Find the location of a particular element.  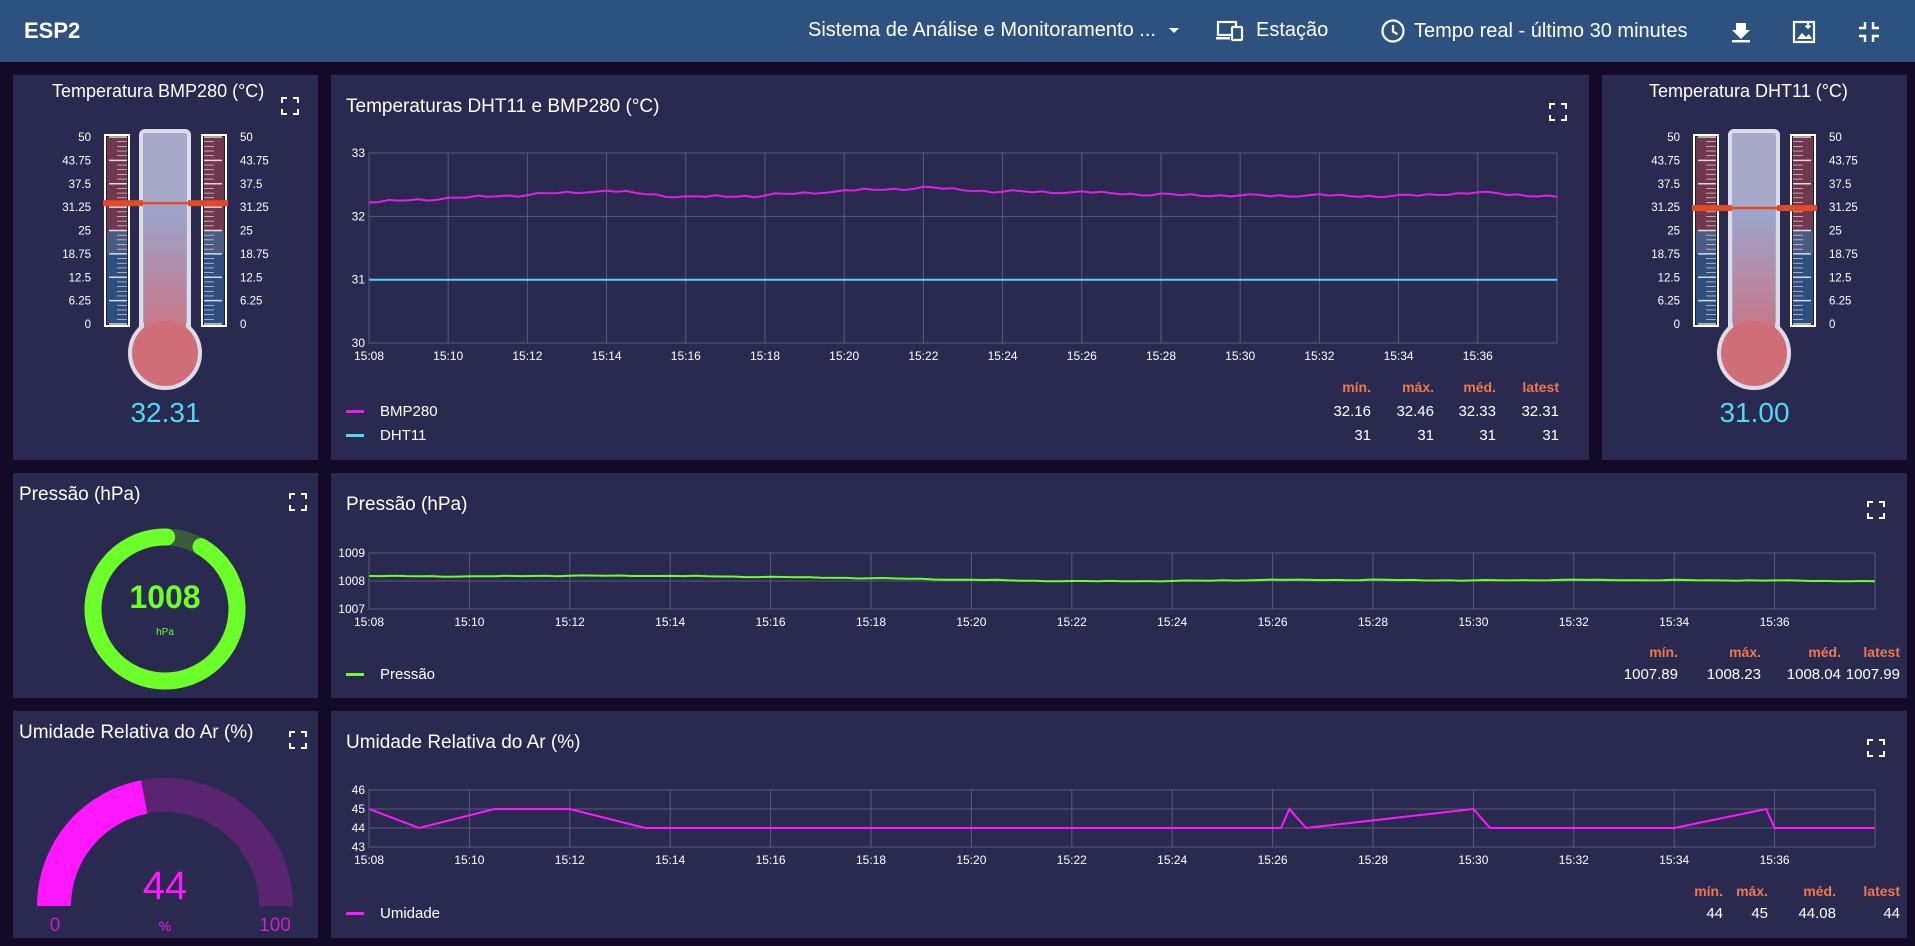

pressure-gauge-card: Pressão (hPa) 1008 hPa is located at coordinates (165, 585).